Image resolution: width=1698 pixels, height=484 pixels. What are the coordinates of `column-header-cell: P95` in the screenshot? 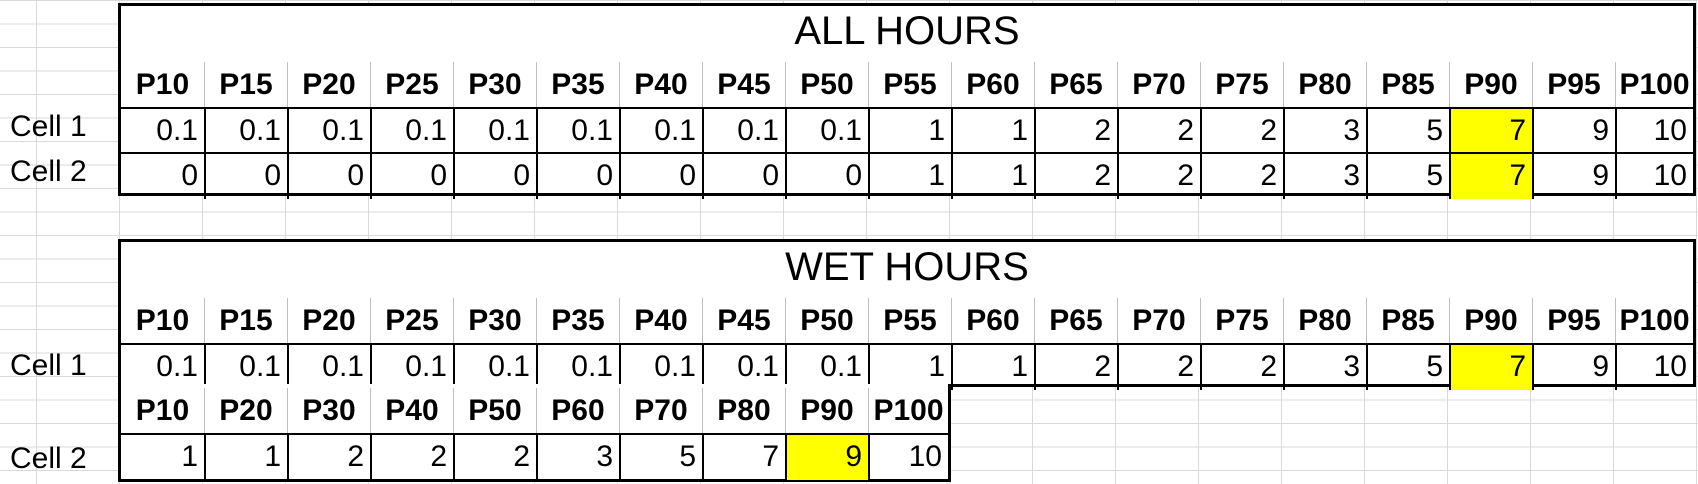 It's located at (1573, 84).